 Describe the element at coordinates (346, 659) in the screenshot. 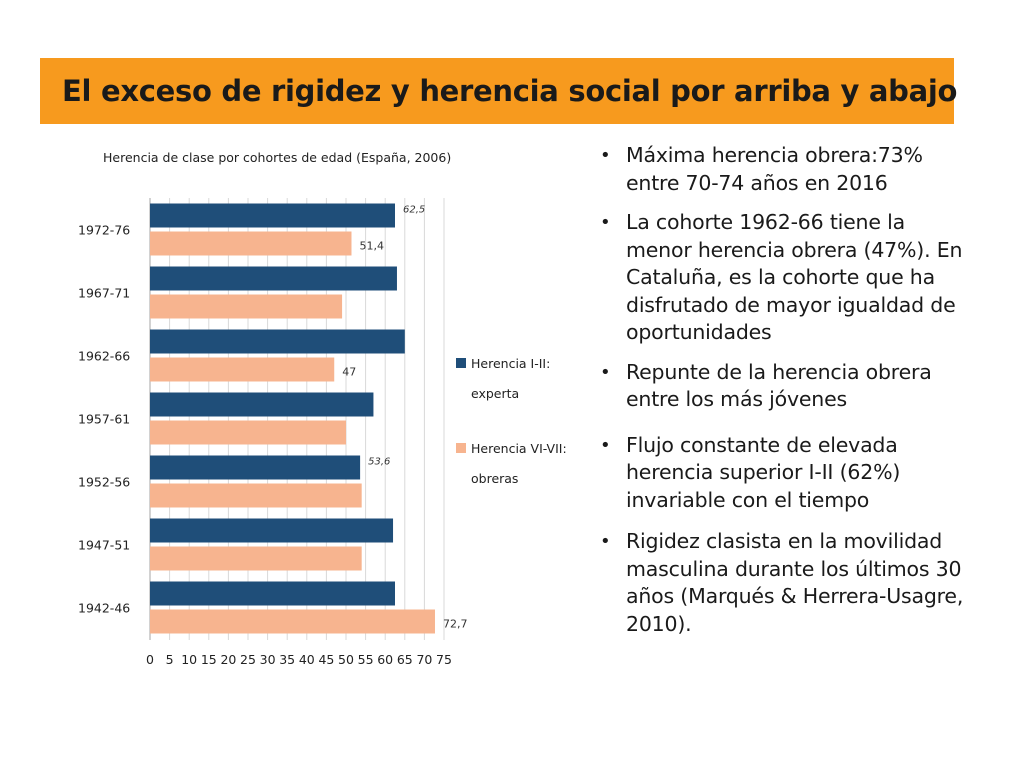

I see `tick-label: 50` at that location.